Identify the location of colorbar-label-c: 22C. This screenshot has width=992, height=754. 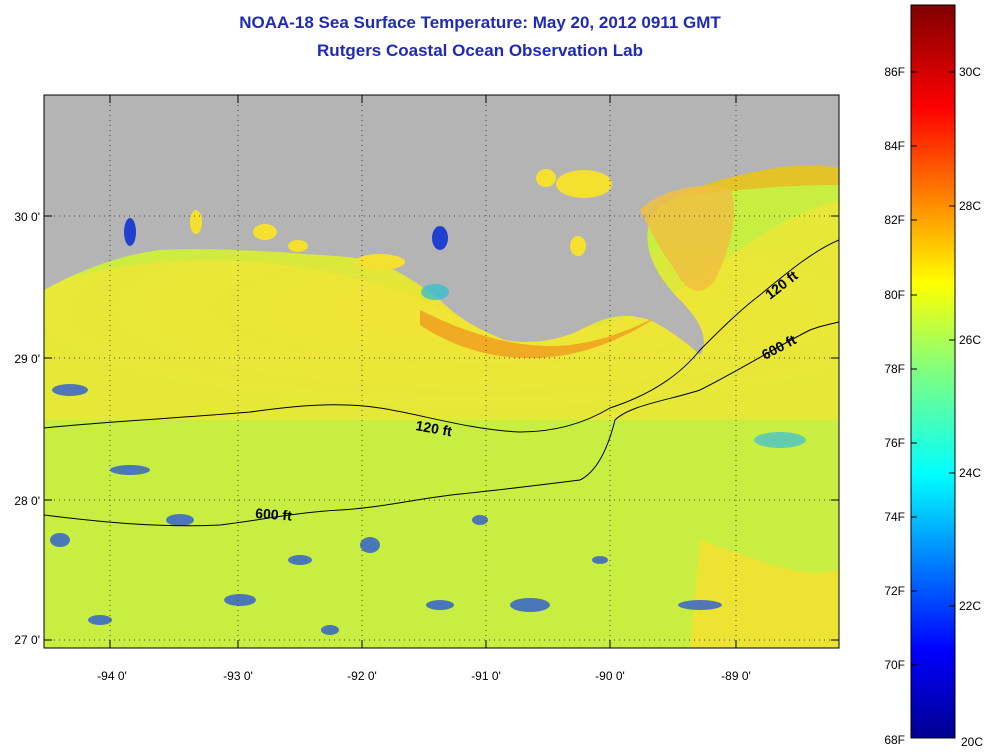
(970, 606).